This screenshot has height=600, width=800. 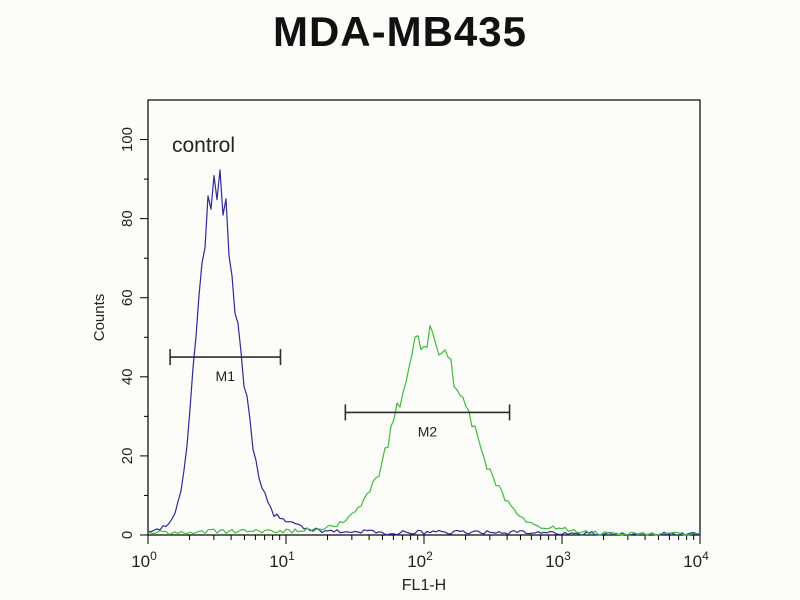 I want to click on y-tick-label: 100, so click(x=127, y=139).